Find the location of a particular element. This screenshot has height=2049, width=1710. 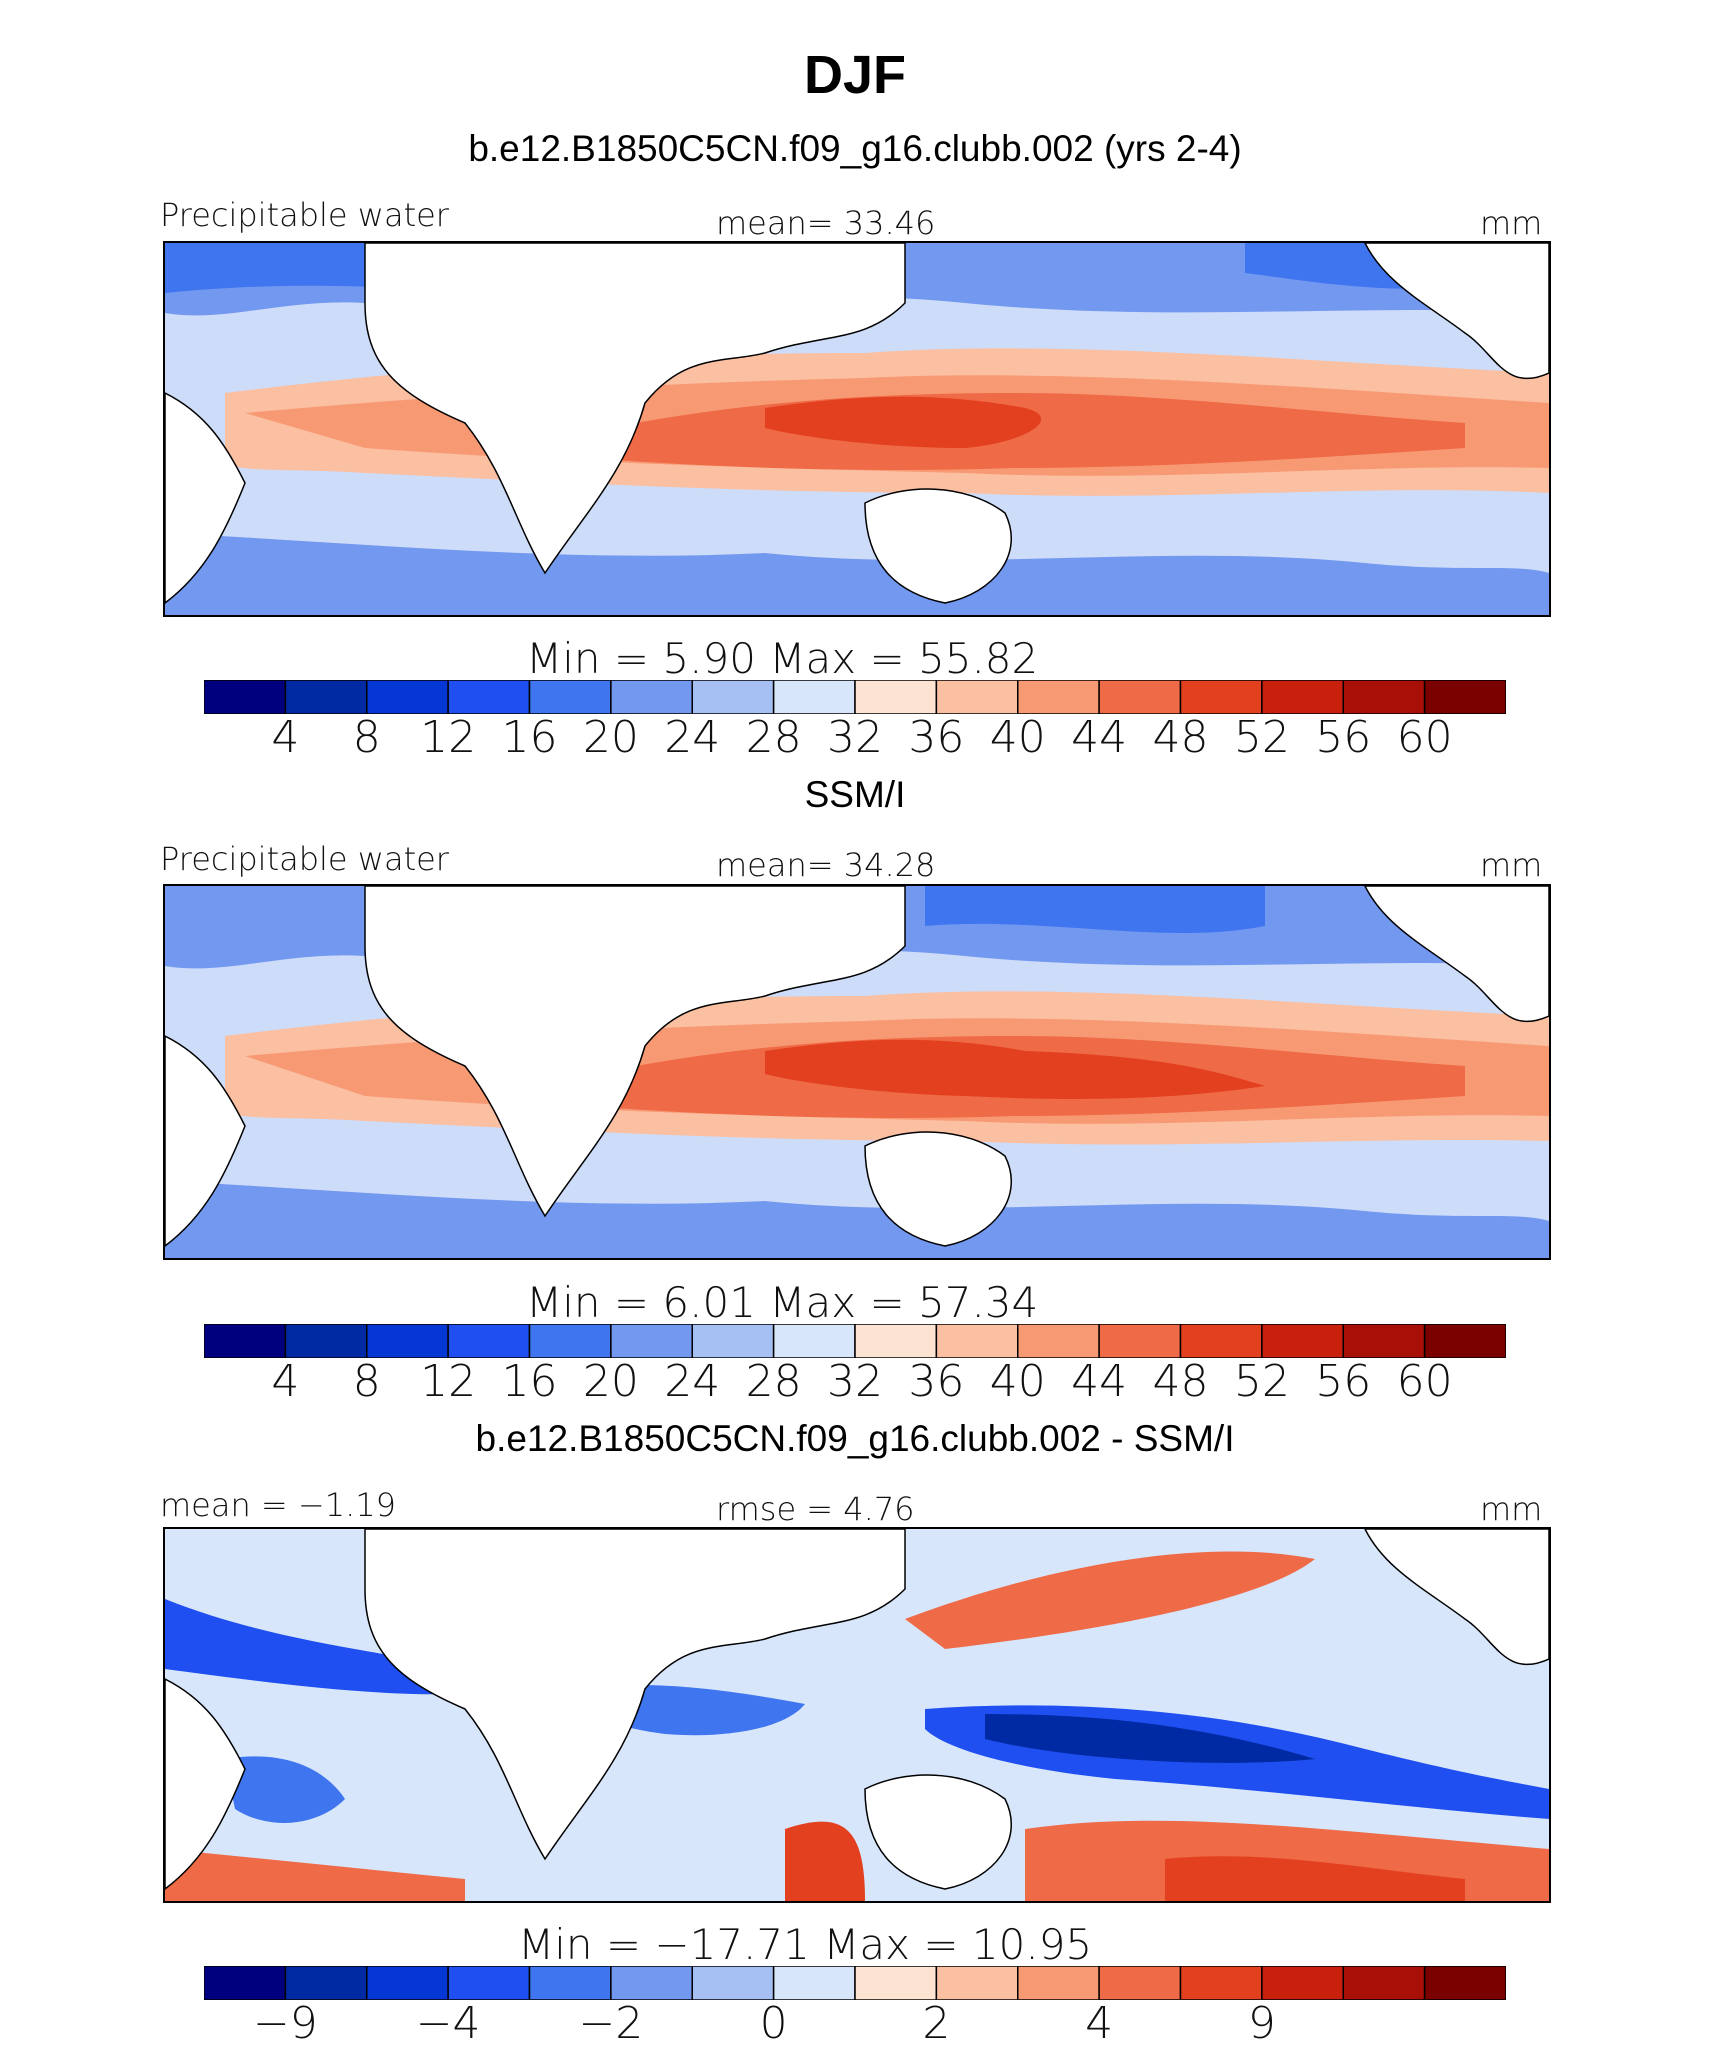

panel-1-colorbar is located at coordinates (855, 697).